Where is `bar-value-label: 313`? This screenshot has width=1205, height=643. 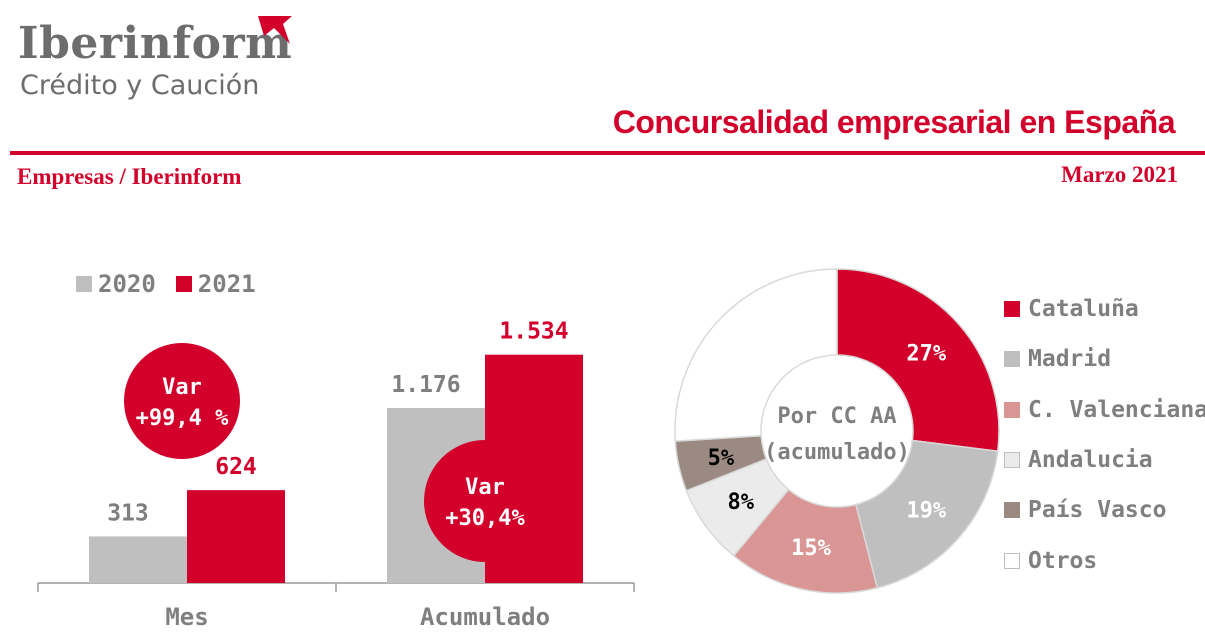 bar-value-label: 313 is located at coordinates (128, 513).